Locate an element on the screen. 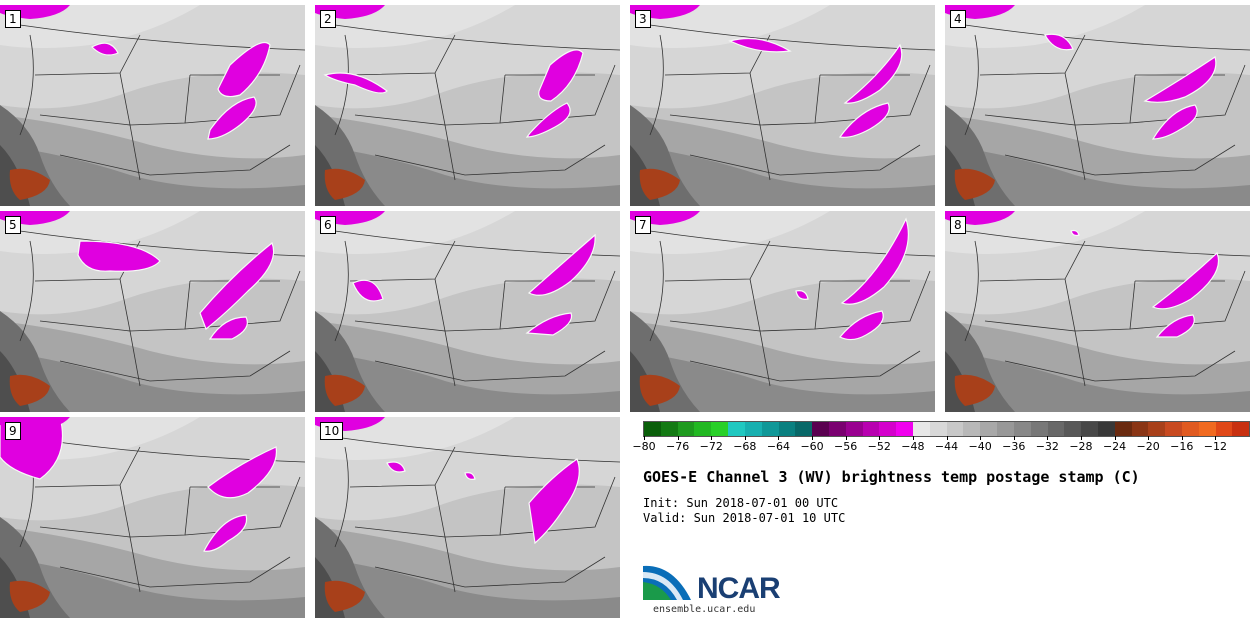 Image resolution: width=1260 pixels, height=619 pixels. panel-label: 10 is located at coordinates (332, 431).